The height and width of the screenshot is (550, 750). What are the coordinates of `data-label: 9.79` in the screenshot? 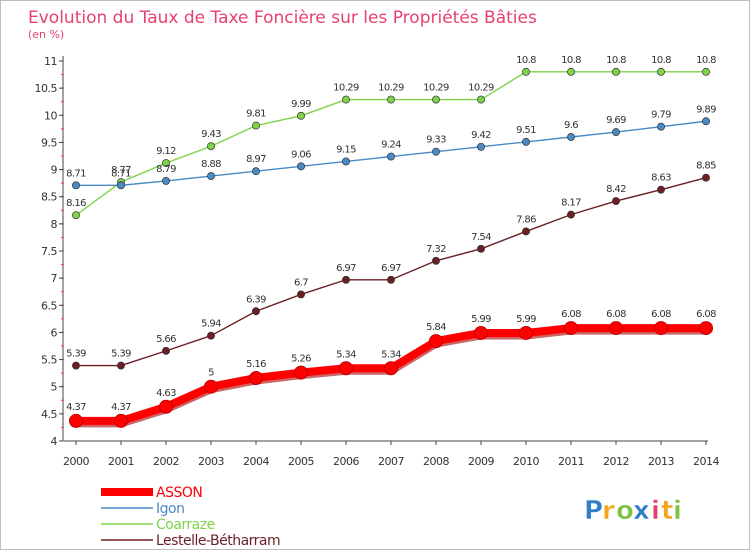 It's located at (661, 115).